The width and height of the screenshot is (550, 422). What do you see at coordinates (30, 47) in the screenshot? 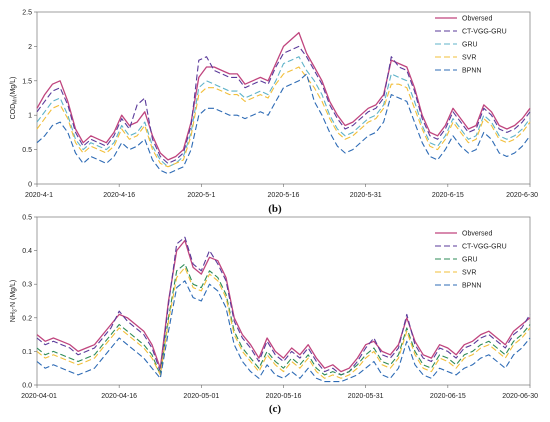
I see `y-tick-label: 2` at bounding box center [30, 47].